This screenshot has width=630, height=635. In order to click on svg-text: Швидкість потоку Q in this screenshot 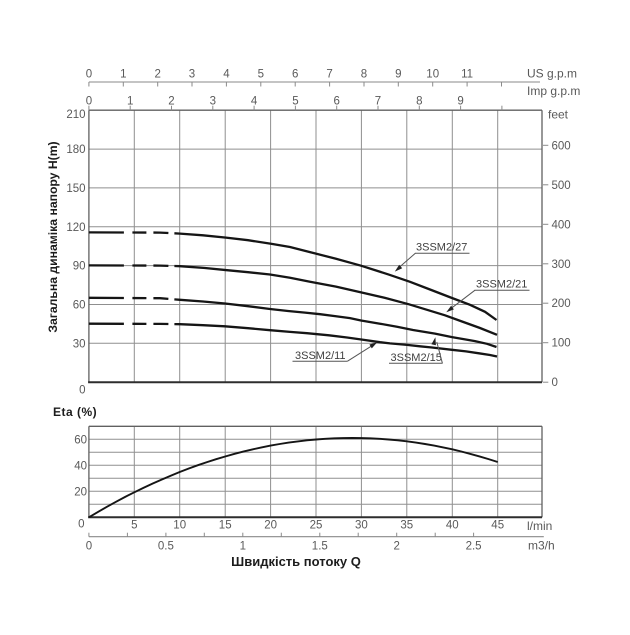, I will do `click(296, 561)`.